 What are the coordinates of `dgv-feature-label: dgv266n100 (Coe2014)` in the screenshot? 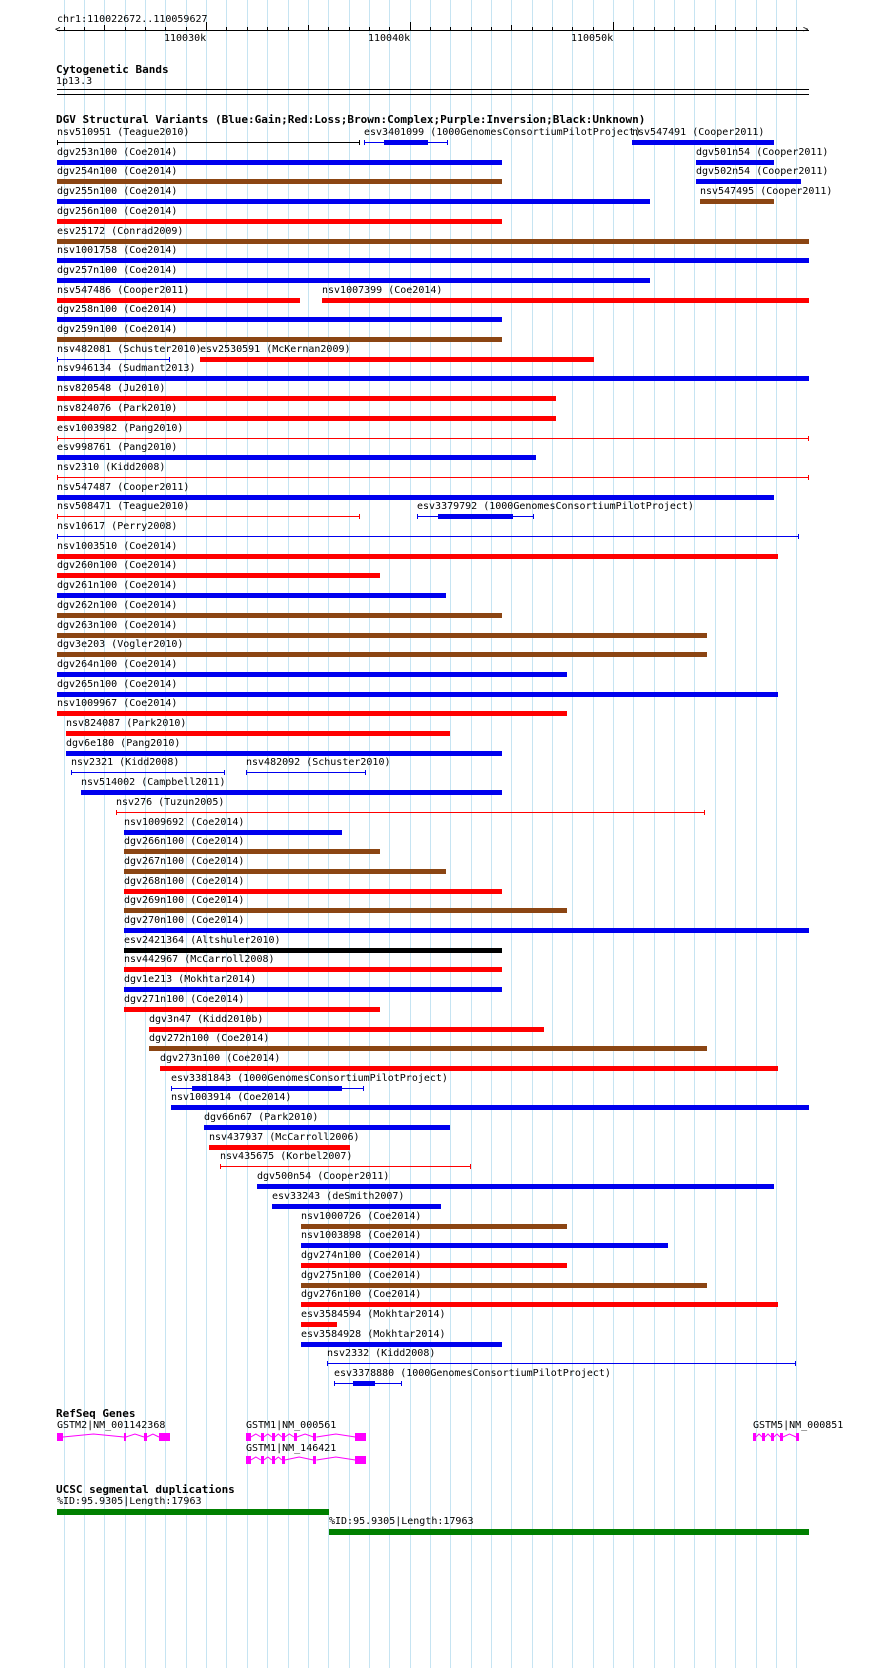 It's located at (184, 841).